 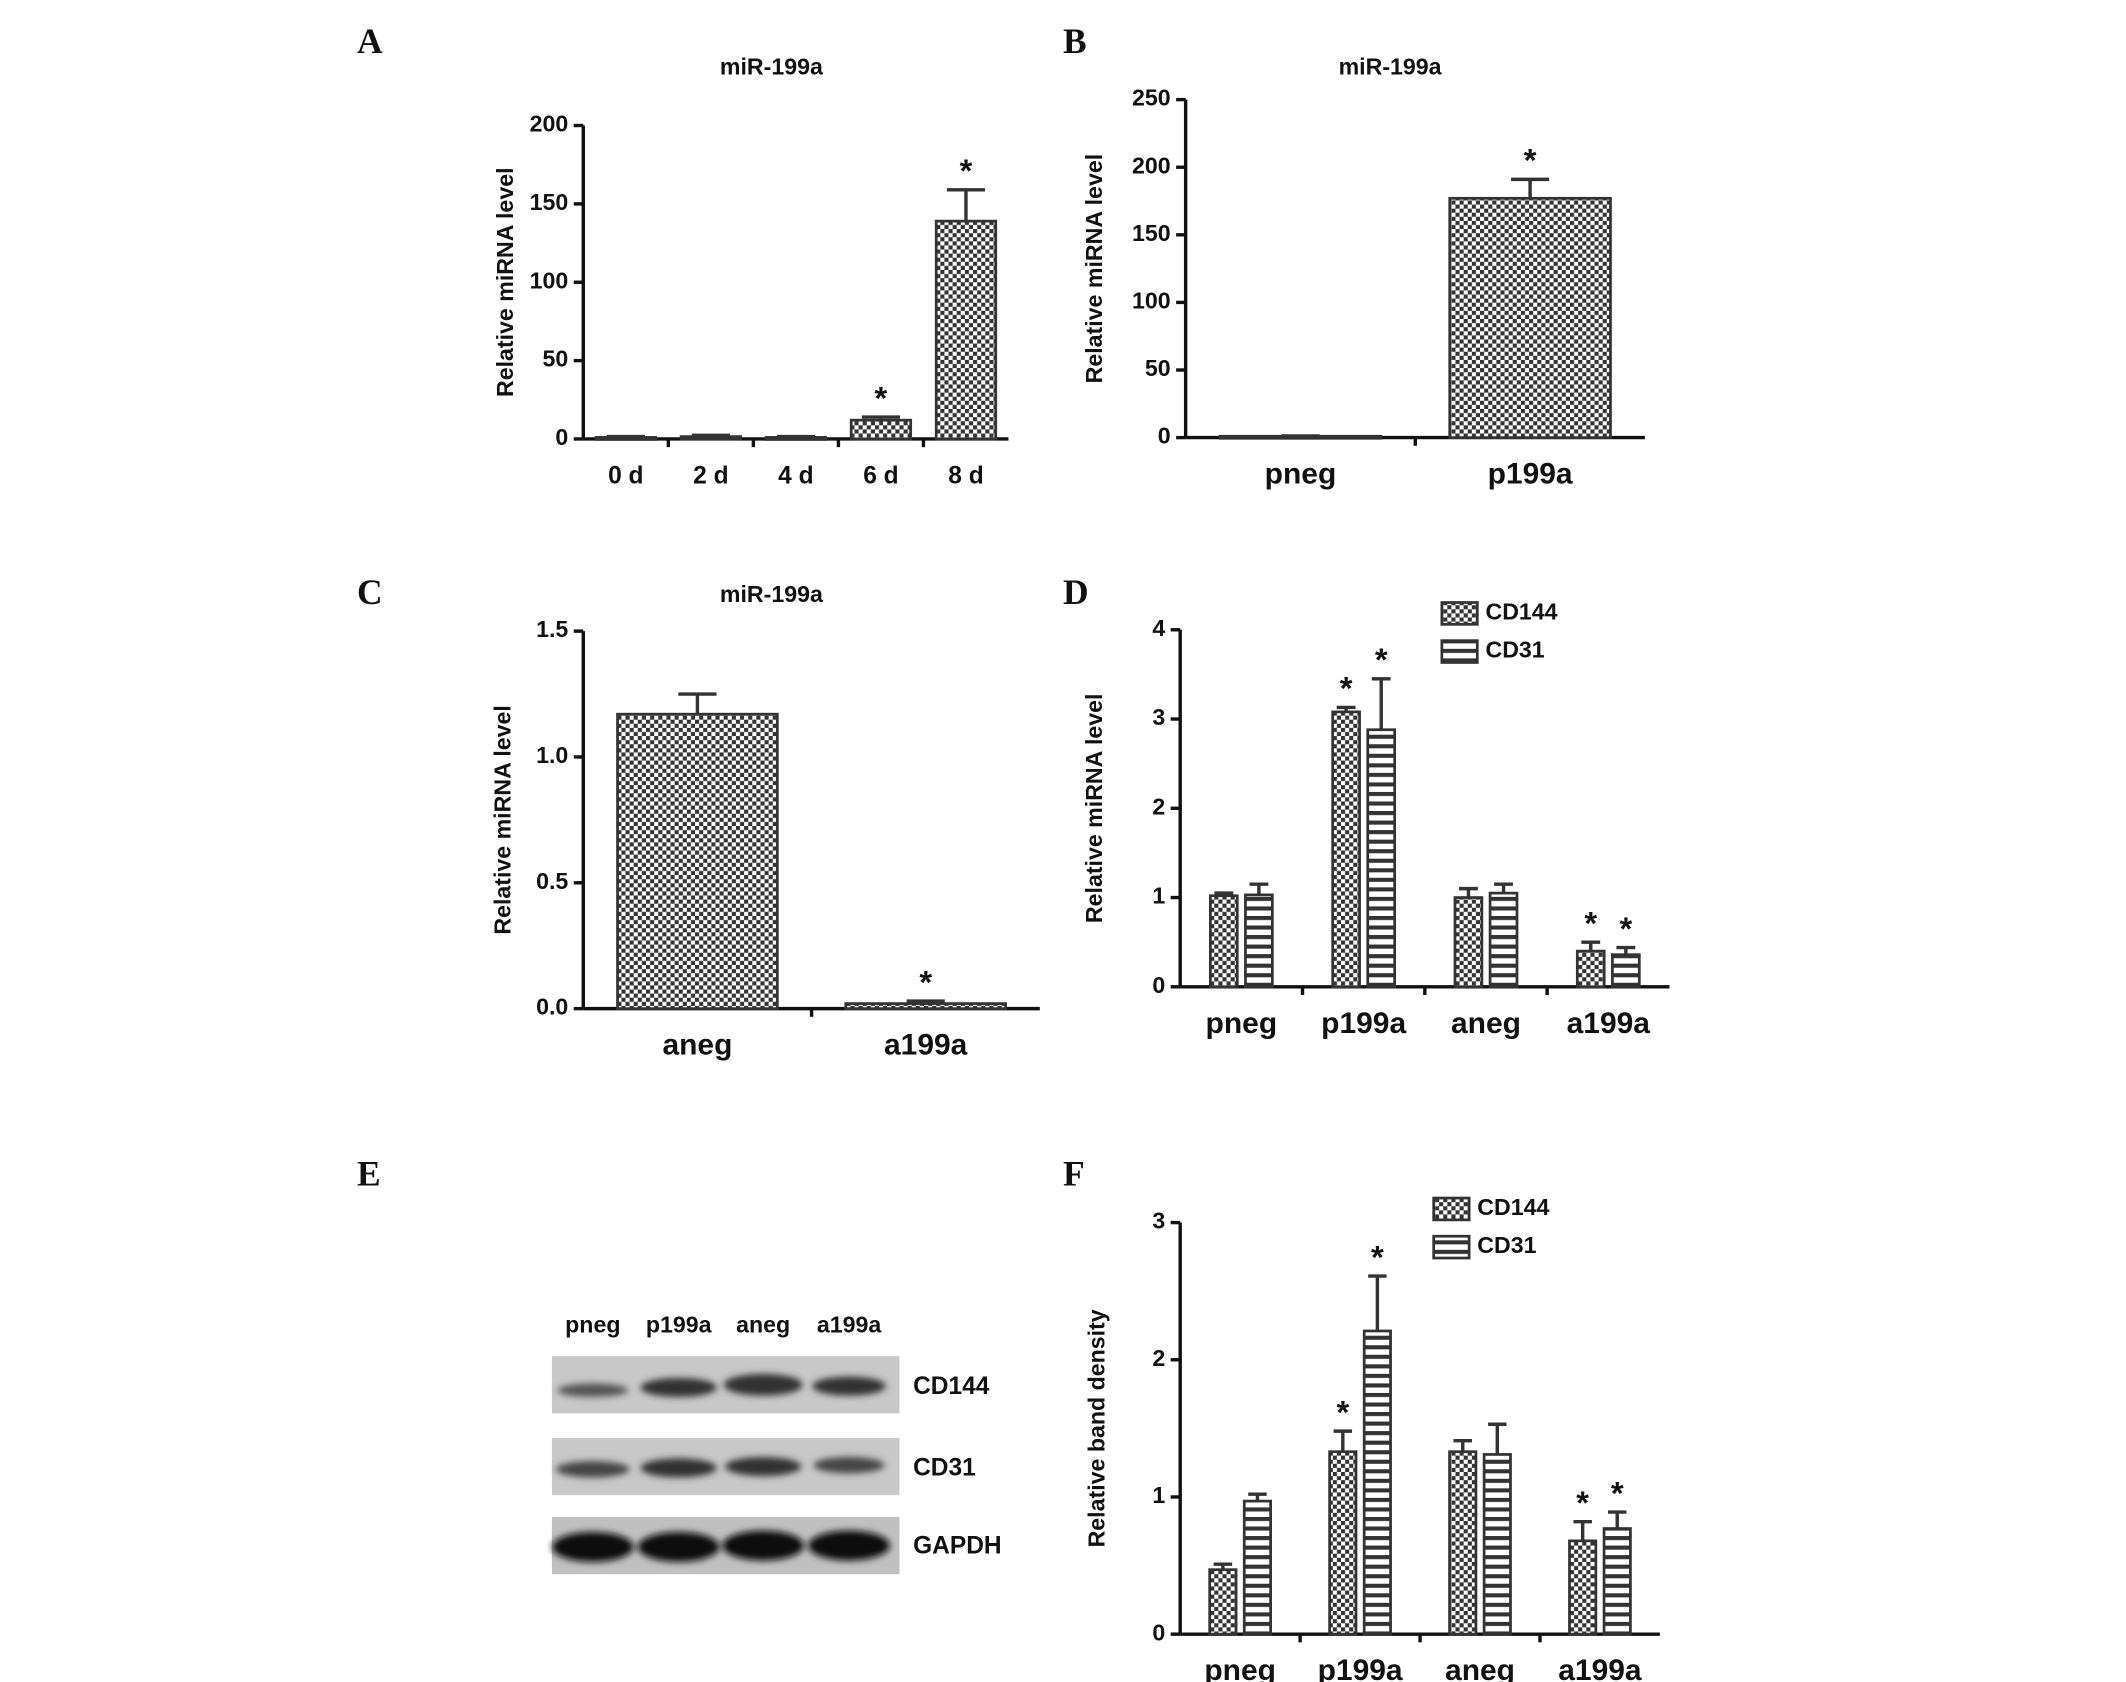 I want to click on y-tick-label: 0.5, so click(x=552, y=881).